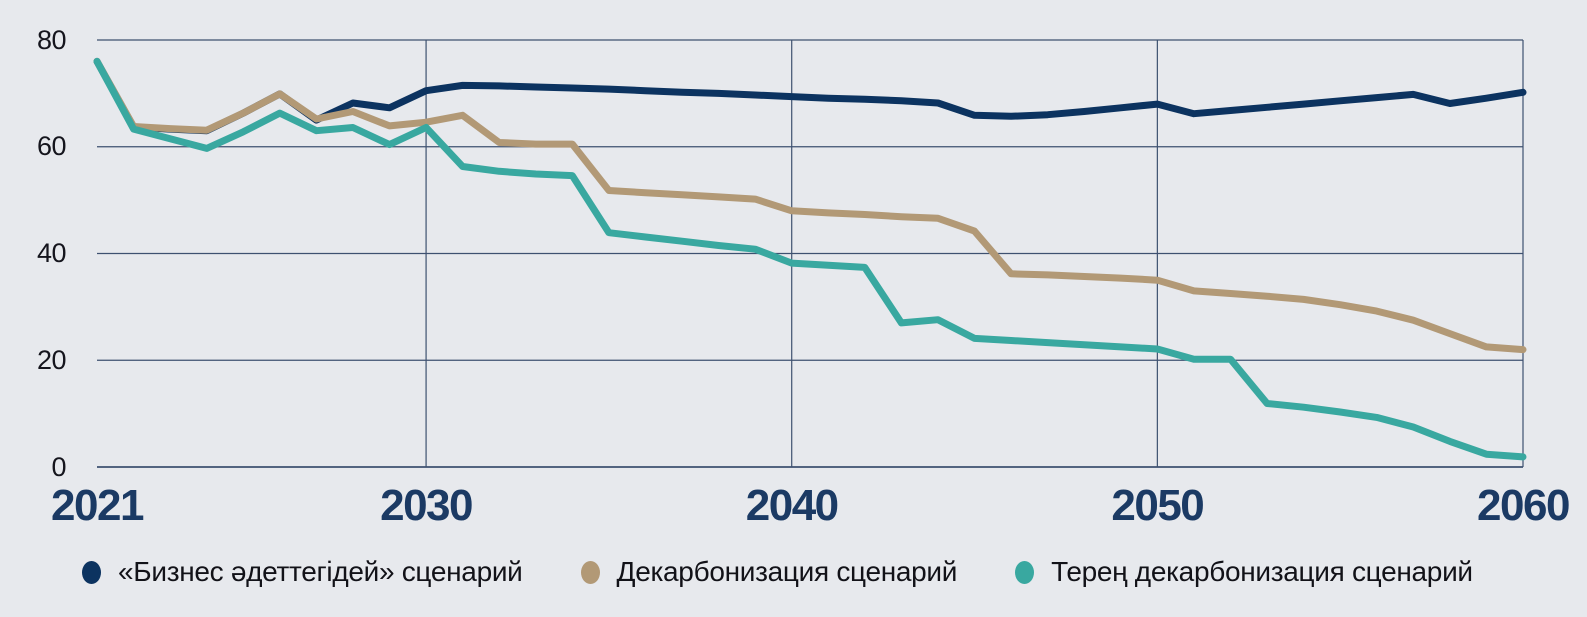 Image resolution: width=1587 pixels, height=617 pixels. I want to click on legend-item-1: Декарбонизация сценарий, so click(769, 572).